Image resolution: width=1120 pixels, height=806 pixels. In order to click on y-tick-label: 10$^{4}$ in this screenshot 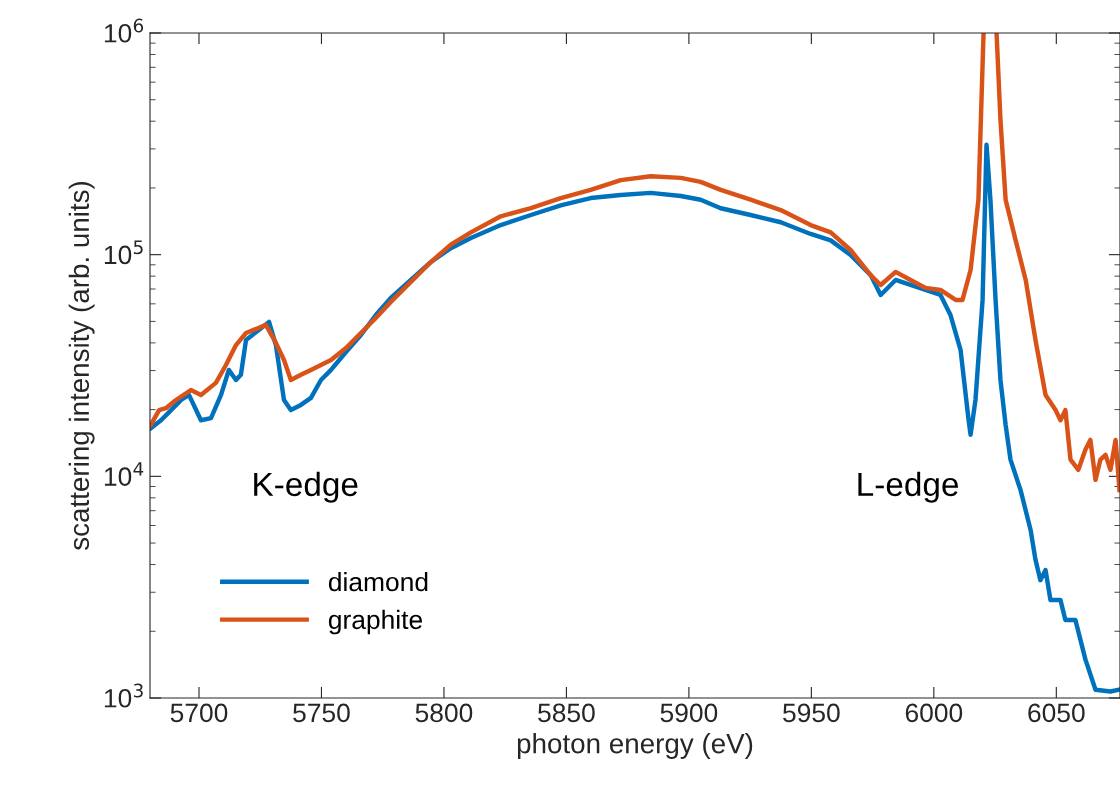, I will do `click(124, 474)`.